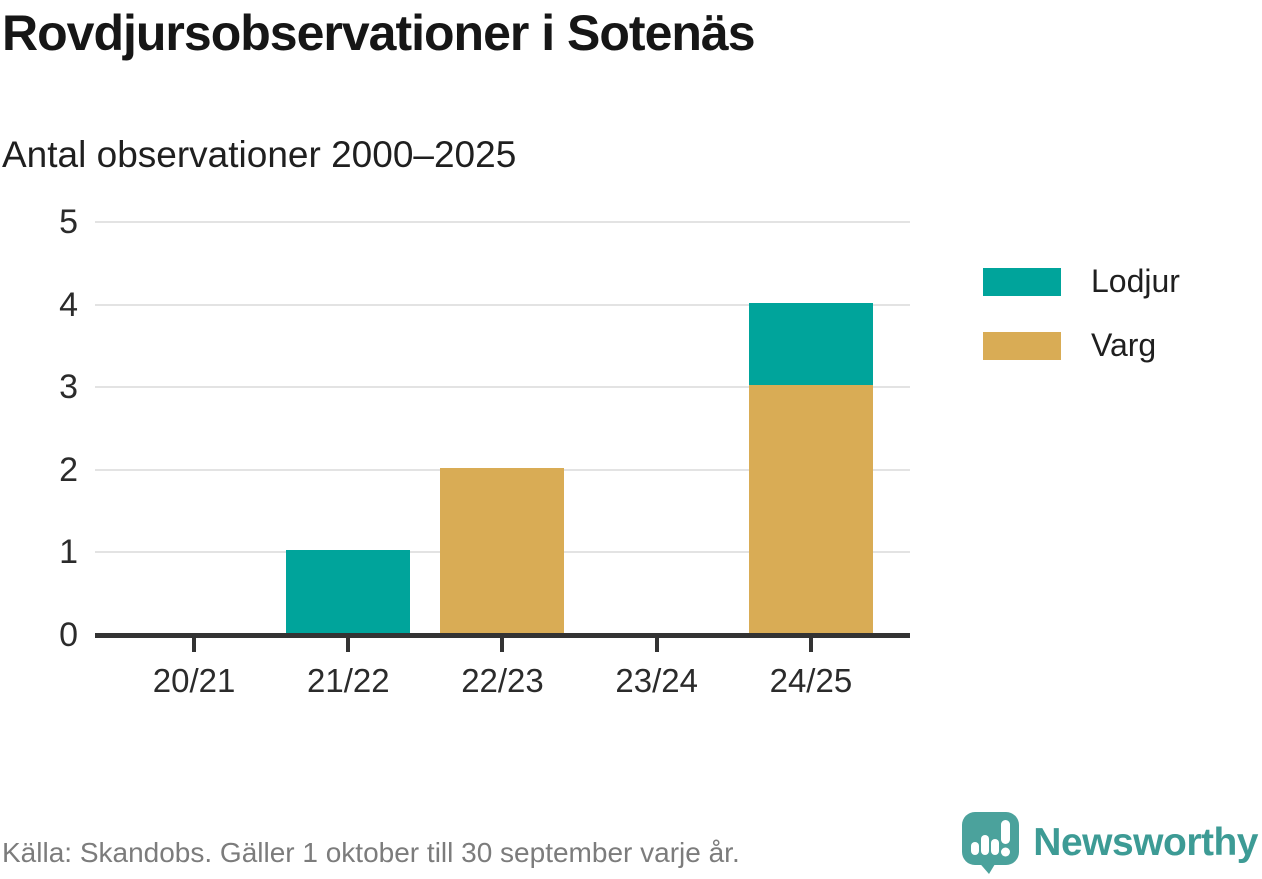 The height and width of the screenshot is (879, 1262). Describe the element at coordinates (194, 680) in the screenshot. I see `x-tick-label: 20/21` at that location.